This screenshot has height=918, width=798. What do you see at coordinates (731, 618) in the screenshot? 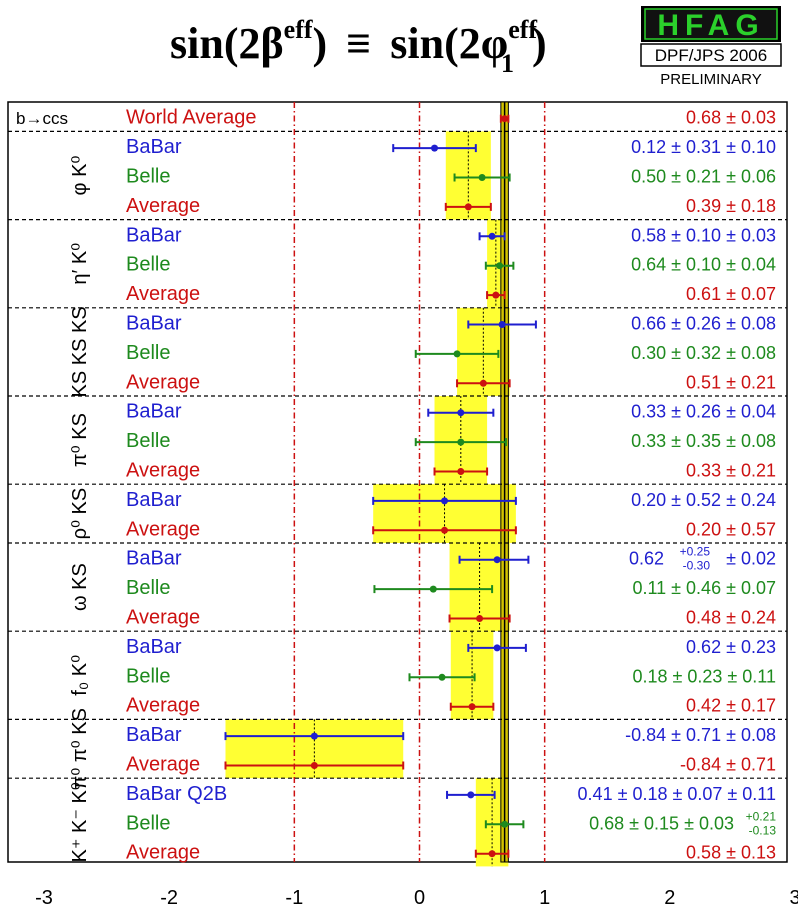
I see `row-value: 0.48 ± 0.24` at bounding box center [731, 618].